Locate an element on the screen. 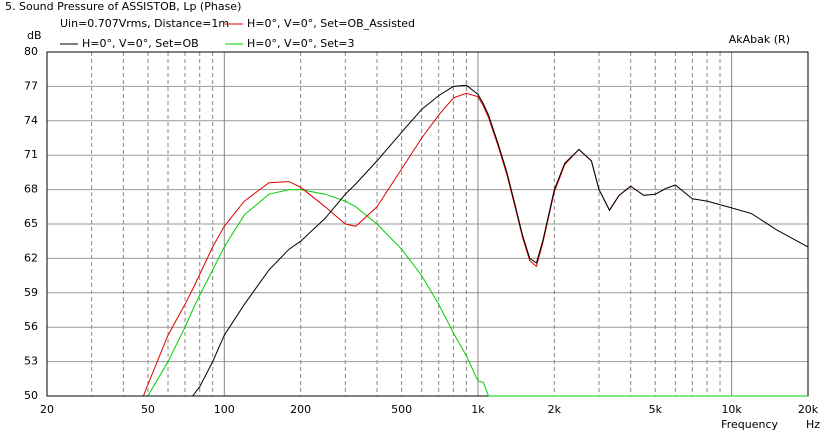 The image size is (834, 438). x-tick-label: 20 is located at coordinates (47, 409).